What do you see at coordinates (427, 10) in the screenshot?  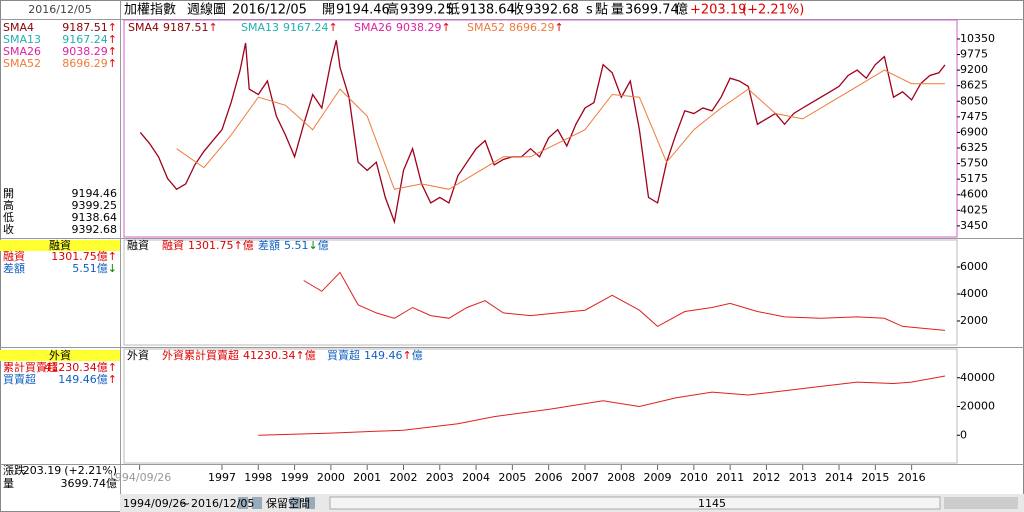 I see `header-high: 9399.25` at bounding box center [427, 10].